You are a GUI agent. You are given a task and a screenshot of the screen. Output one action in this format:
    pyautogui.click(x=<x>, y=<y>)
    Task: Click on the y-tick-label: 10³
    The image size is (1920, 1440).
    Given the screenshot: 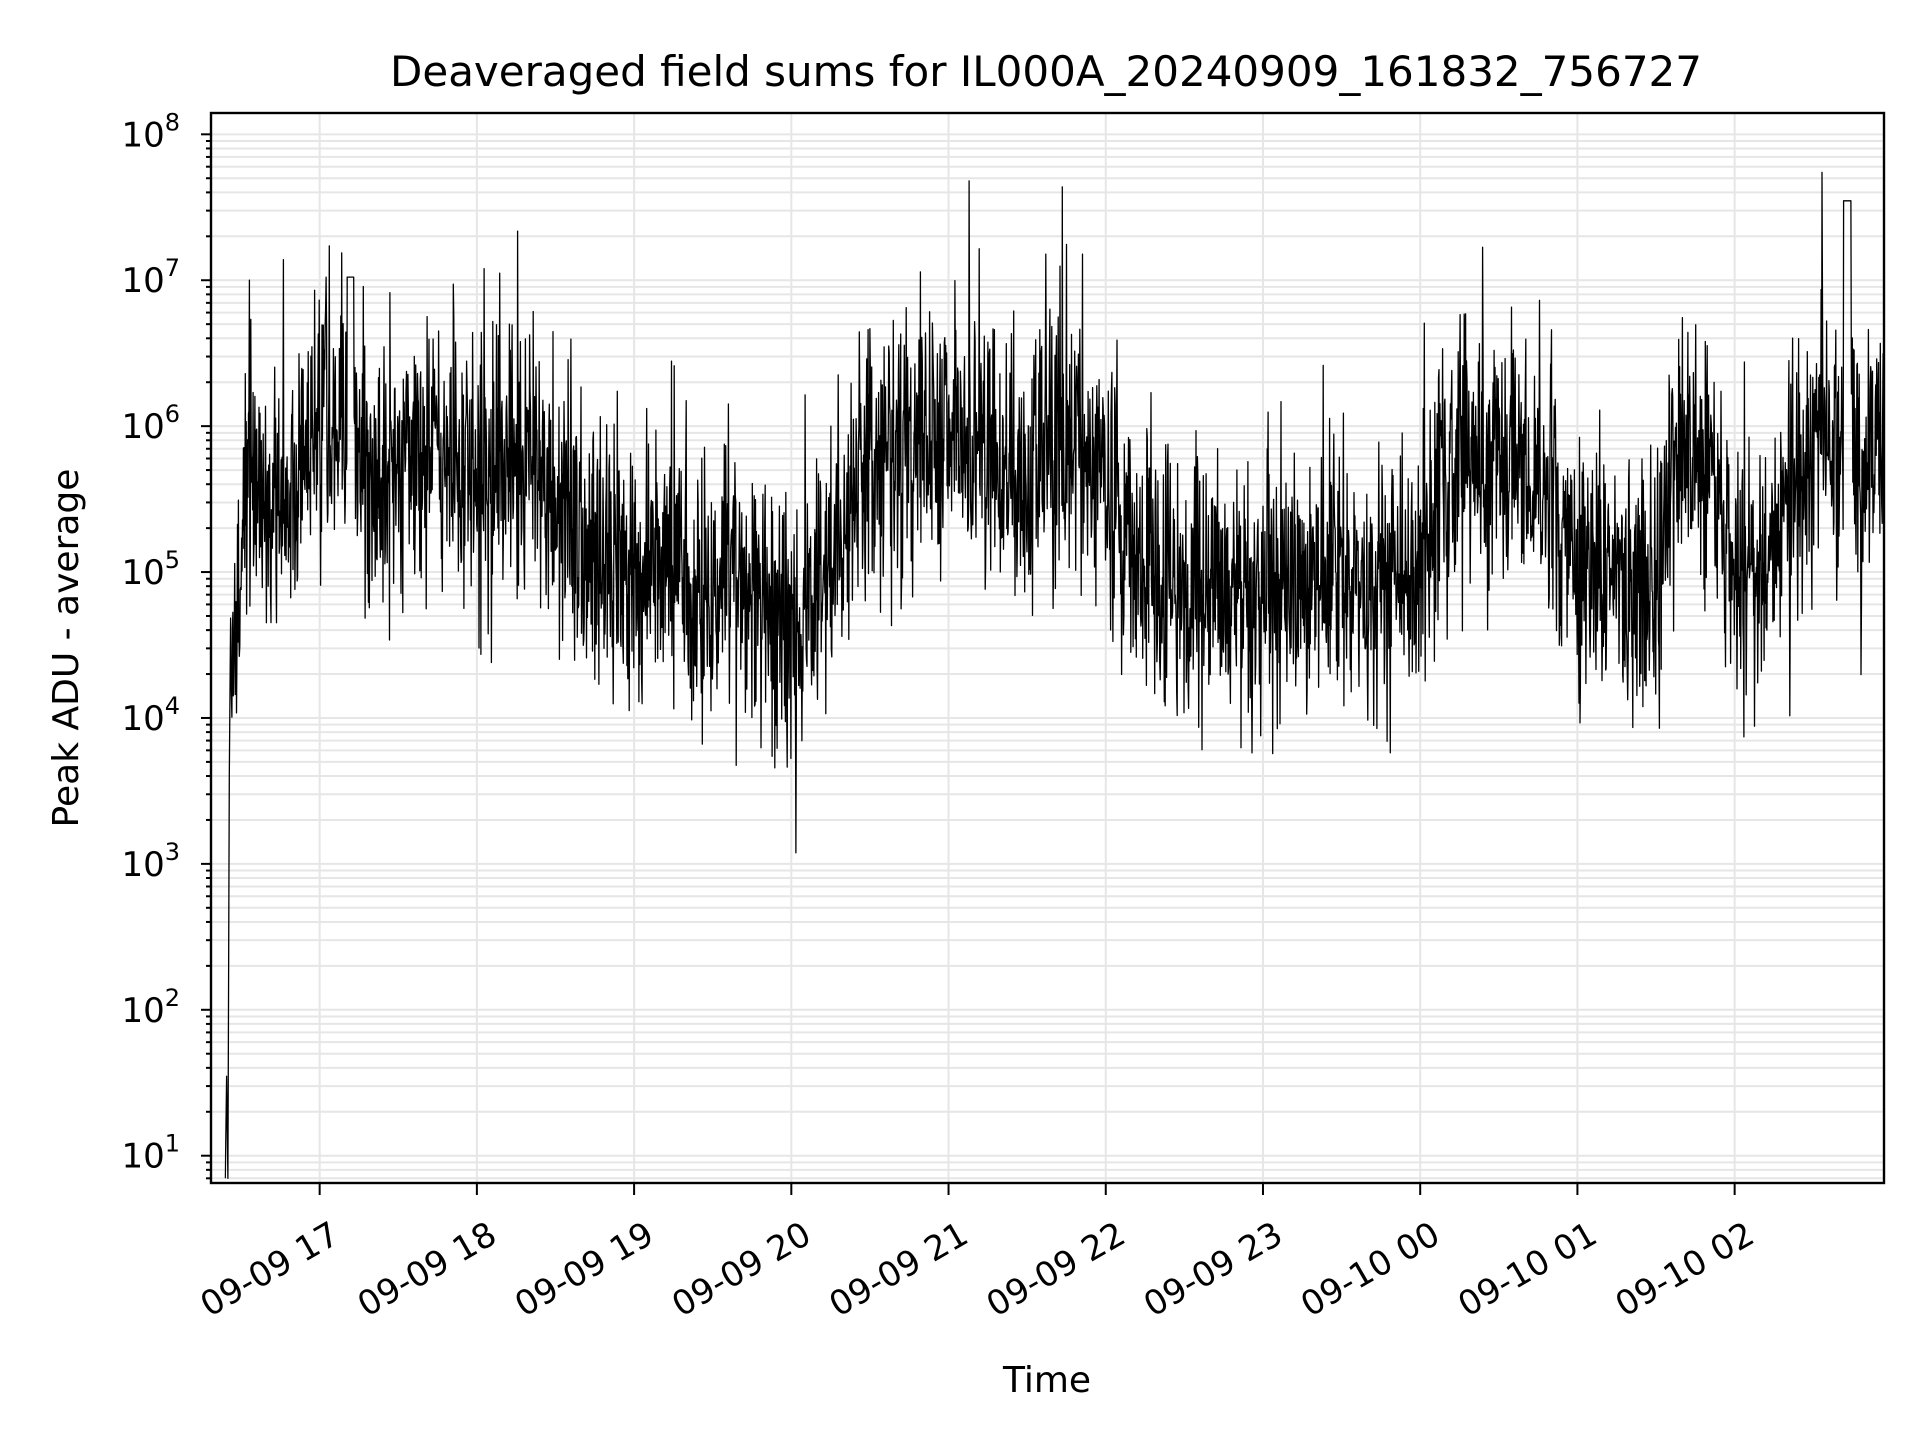 What is the action you would take?
    pyautogui.click(x=150, y=861)
    